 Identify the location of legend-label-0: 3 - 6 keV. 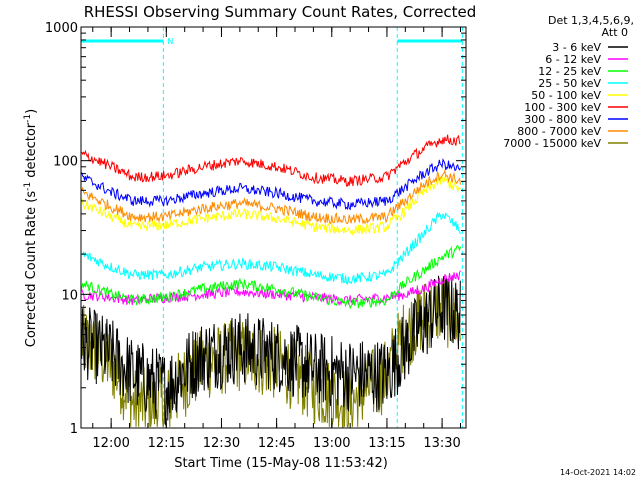
(576, 47).